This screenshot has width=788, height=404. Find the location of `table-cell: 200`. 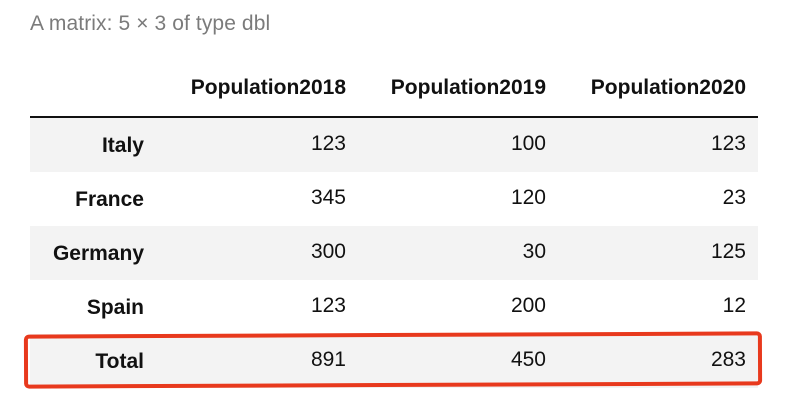

table-cell: 200 is located at coordinates (528, 305).